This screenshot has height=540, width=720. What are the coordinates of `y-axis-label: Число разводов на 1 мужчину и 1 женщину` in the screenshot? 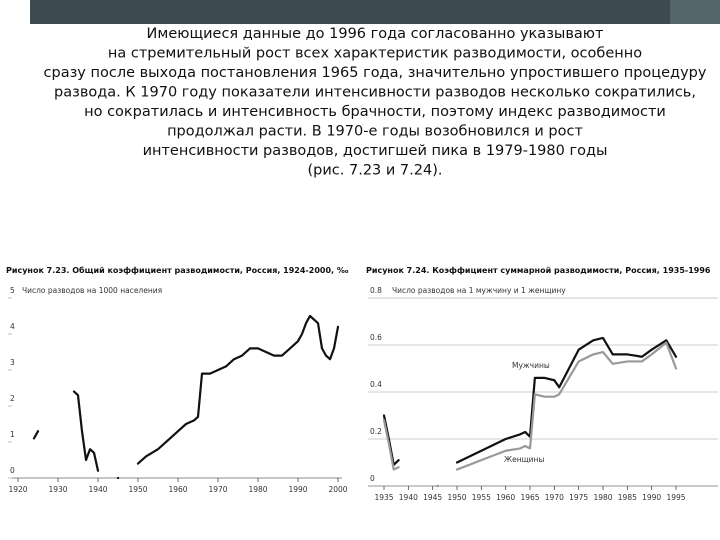 It's located at (479, 290).